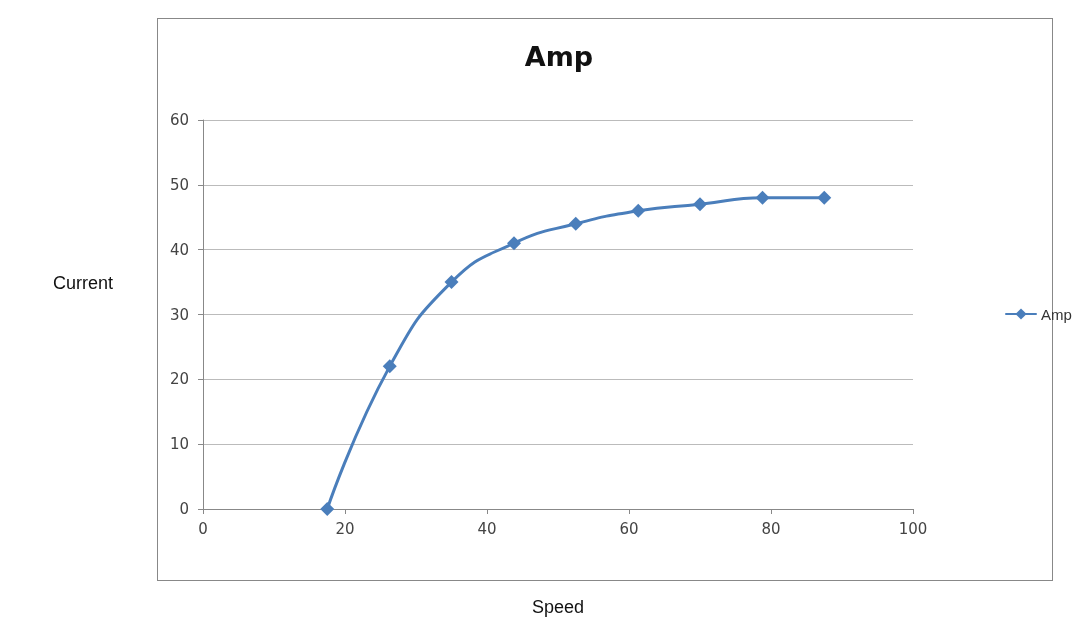  What do you see at coordinates (913, 528) in the screenshot?
I see `x-tick-label: 100` at bounding box center [913, 528].